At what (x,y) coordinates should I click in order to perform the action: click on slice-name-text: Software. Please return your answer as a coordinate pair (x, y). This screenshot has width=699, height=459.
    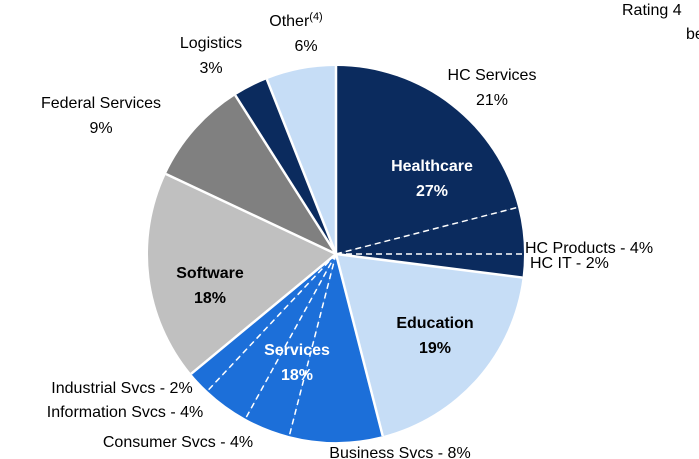
    Looking at the image, I should click on (210, 273).